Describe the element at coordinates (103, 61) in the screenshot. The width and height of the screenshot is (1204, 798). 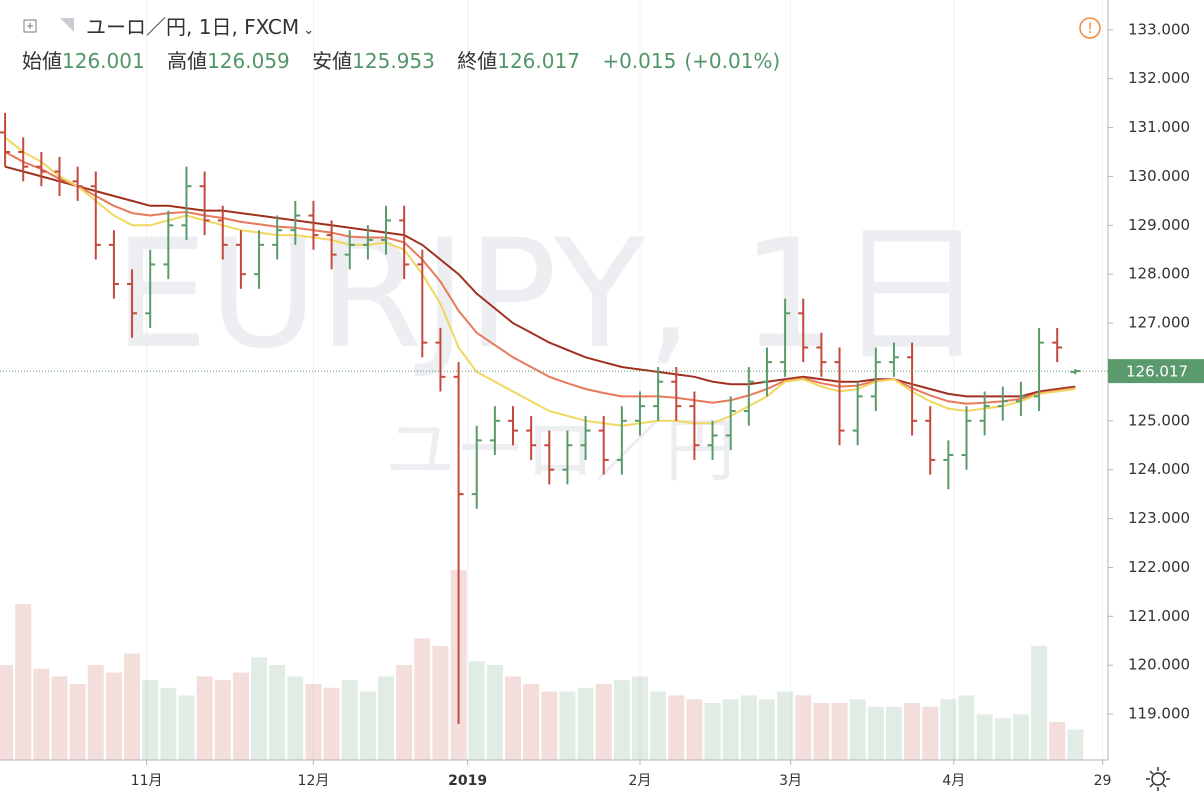
I see `open-value: 126.001` at that location.